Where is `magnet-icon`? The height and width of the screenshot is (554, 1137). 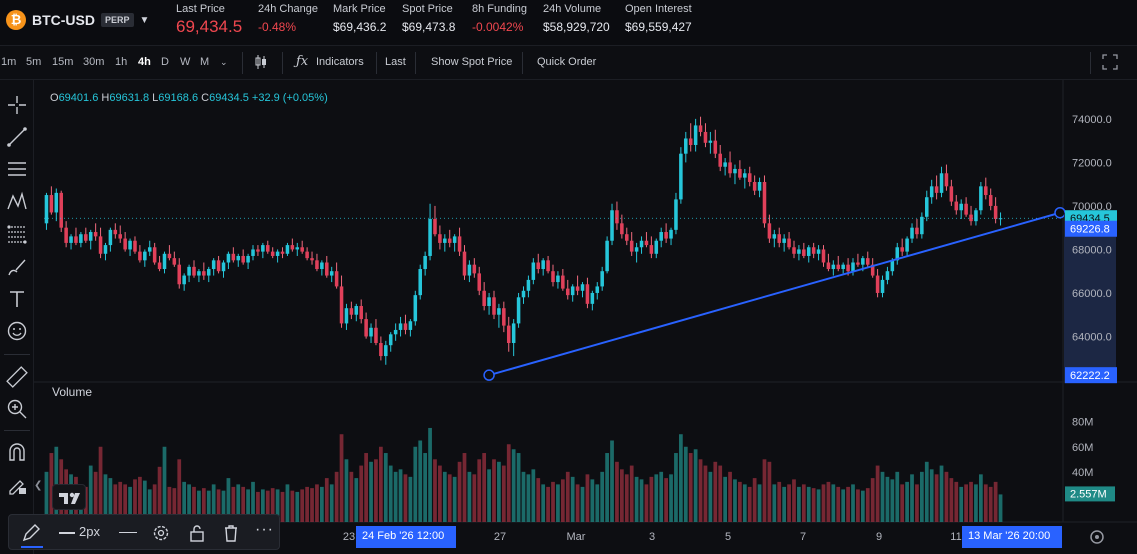
magnet-icon is located at coordinates (17, 453).